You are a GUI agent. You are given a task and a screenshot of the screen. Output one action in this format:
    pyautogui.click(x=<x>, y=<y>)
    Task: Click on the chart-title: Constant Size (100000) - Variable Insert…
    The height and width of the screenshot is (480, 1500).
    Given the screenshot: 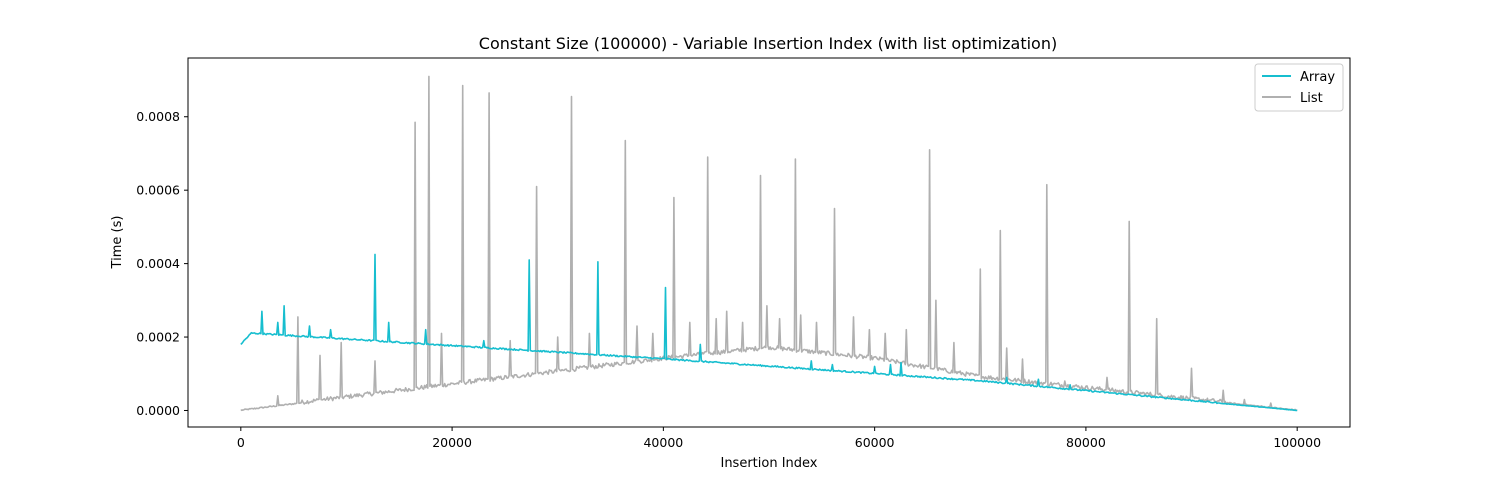 What is the action you would take?
    pyautogui.click(x=768, y=43)
    